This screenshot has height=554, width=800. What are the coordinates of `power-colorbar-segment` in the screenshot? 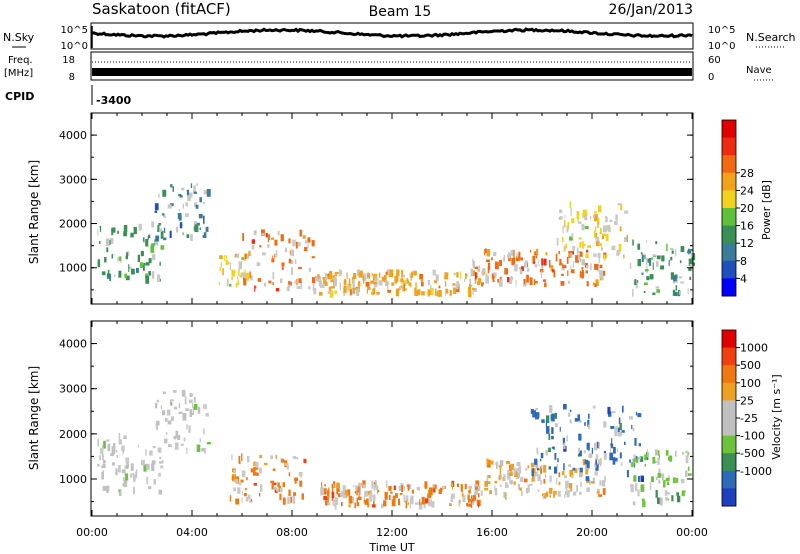 It's located at (729, 234).